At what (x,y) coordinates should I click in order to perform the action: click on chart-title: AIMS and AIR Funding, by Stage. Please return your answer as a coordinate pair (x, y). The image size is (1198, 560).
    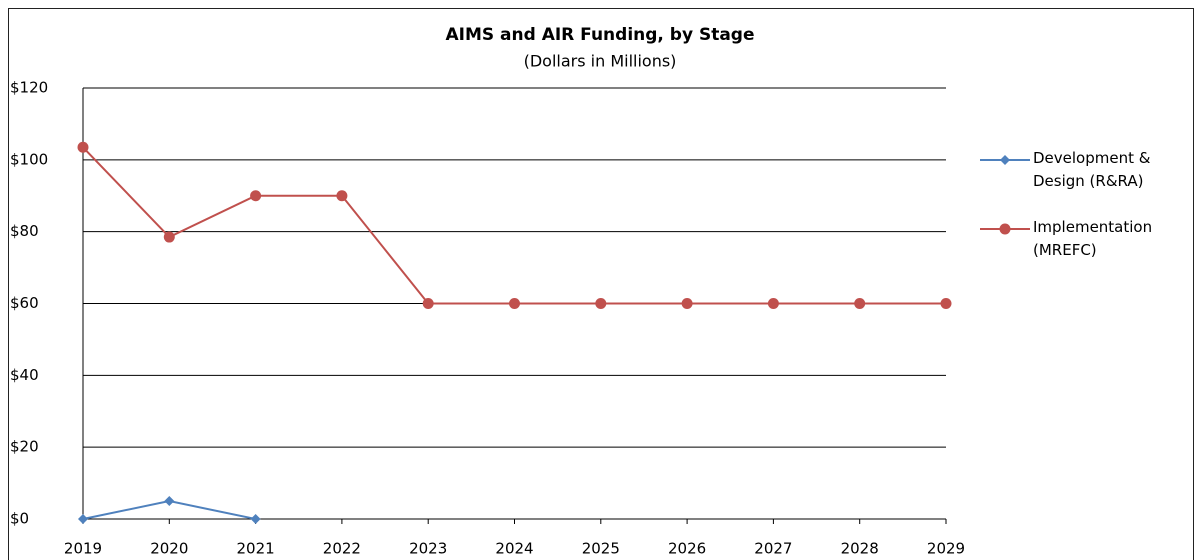
    Looking at the image, I should click on (599, 35).